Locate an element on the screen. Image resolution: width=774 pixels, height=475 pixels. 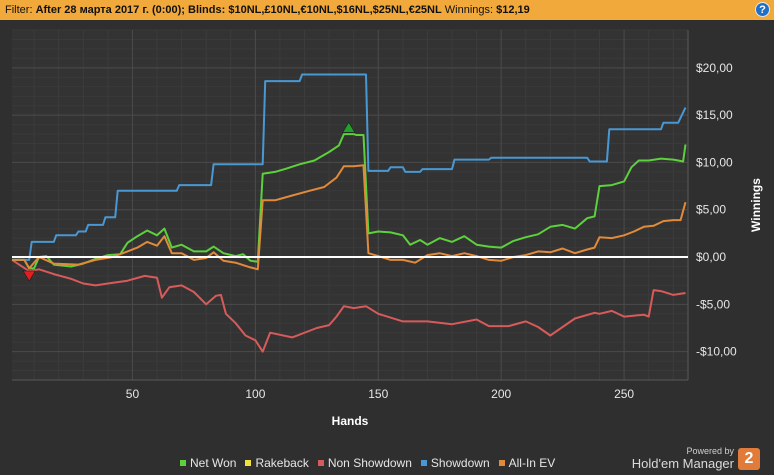
filter-label: Filter: is located at coordinates (19, 10).